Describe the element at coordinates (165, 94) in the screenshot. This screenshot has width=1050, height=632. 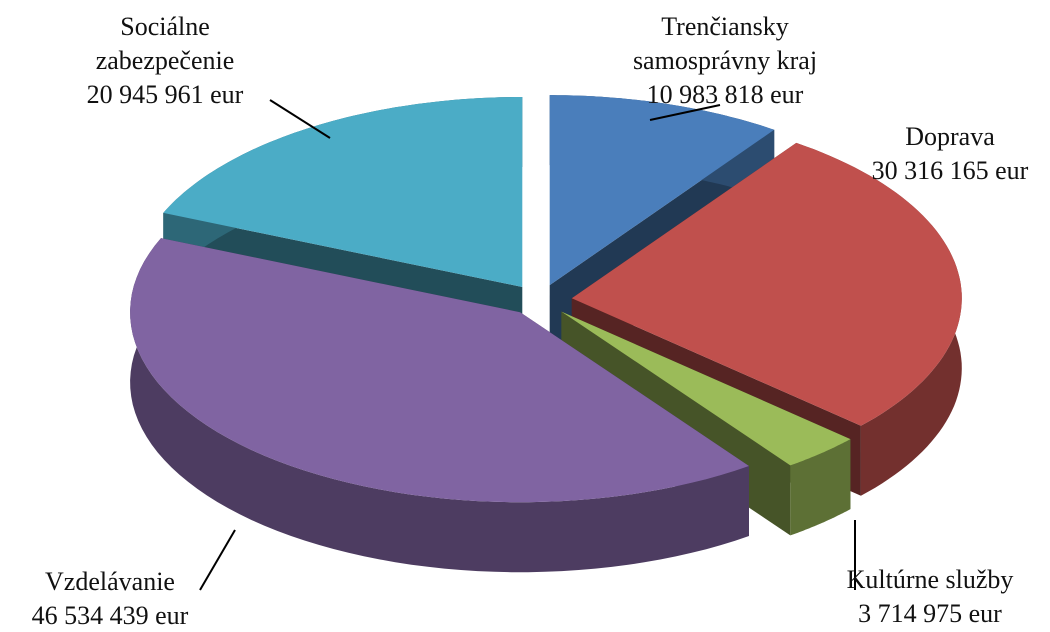
I see `value-label: 20 945 961 eur` at that location.